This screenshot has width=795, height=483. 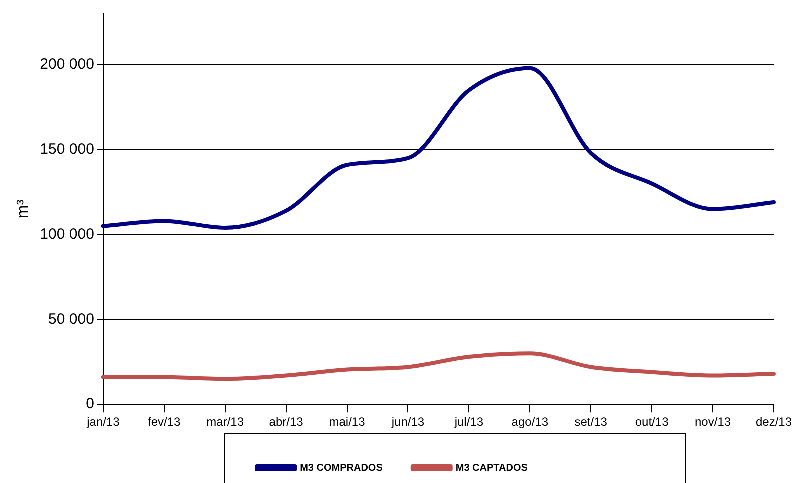 What do you see at coordinates (438, 367) in the screenshot?
I see `line-series` at bounding box center [438, 367].